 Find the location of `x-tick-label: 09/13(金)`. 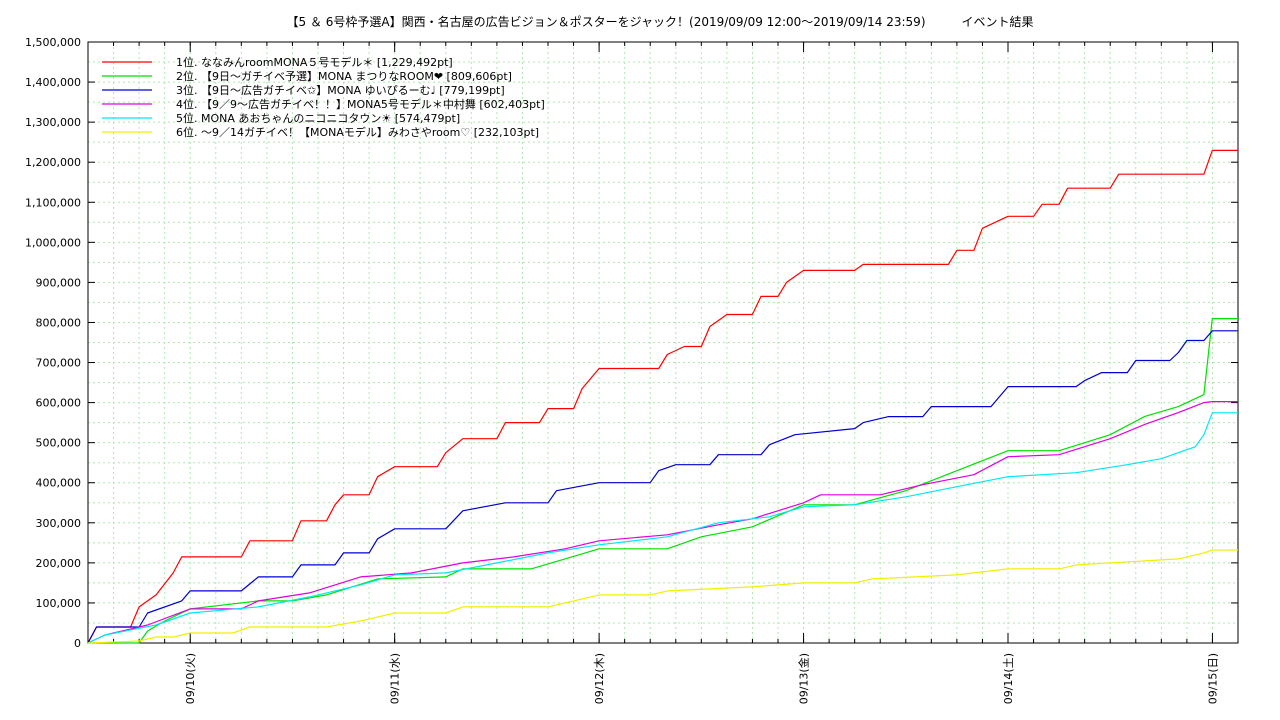

x-tick-label: 09/13(金) is located at coordinates (804, 678).